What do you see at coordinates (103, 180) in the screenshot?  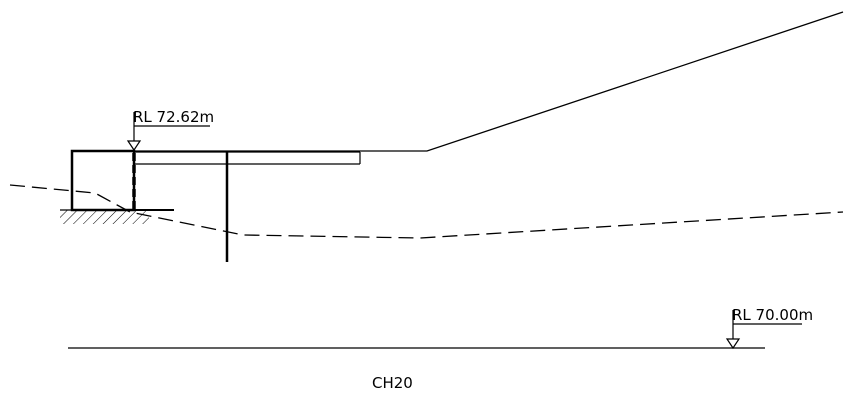 I see `abutment-block` at bounding box center [103, 180].